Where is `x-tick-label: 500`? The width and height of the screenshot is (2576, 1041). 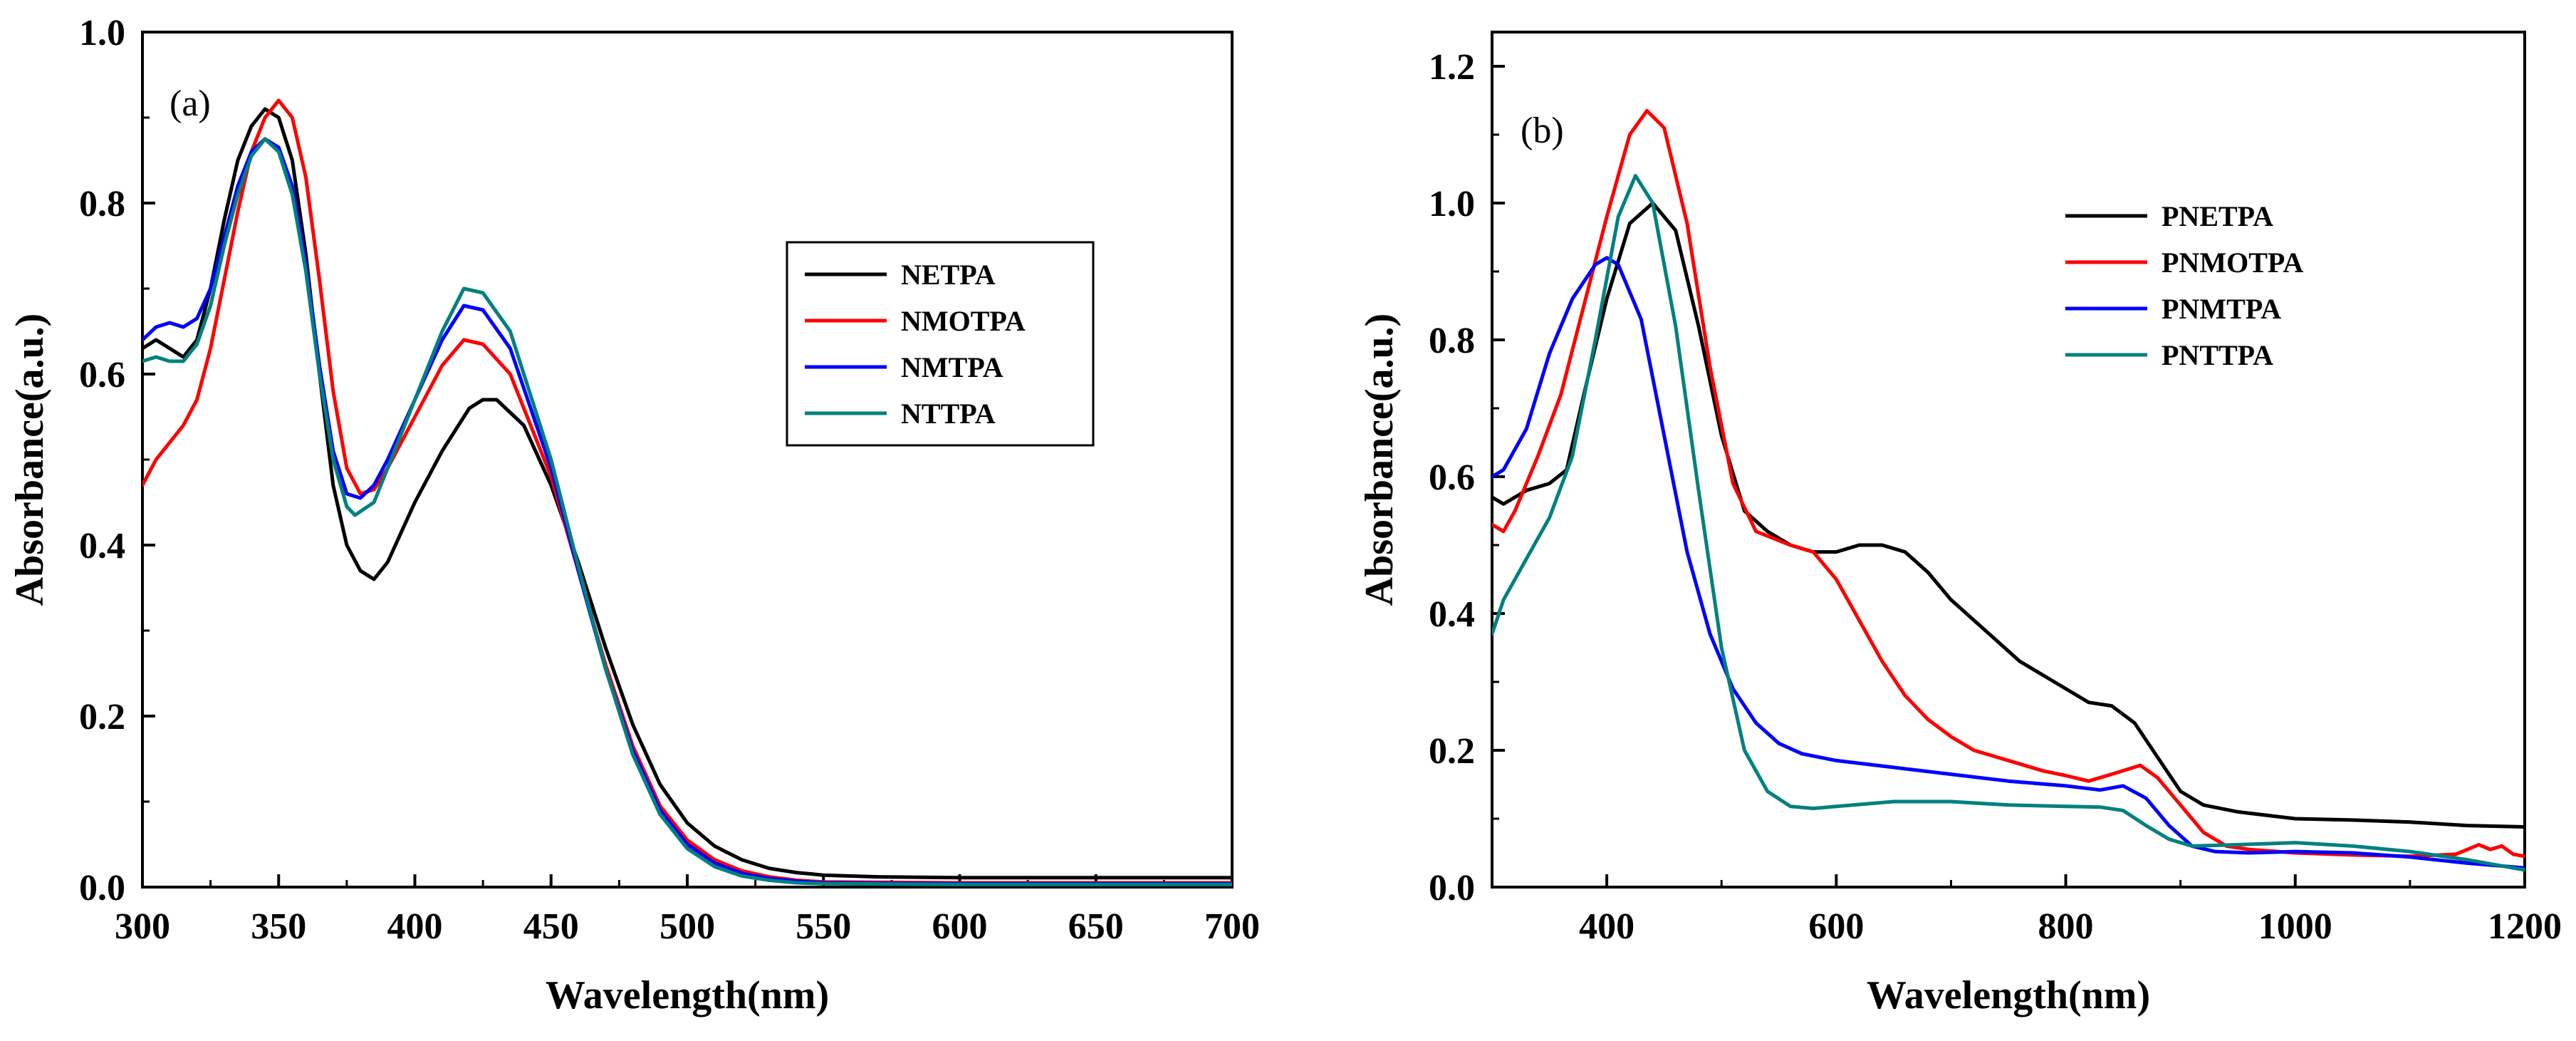
x-tick-label: 500 is located at coordinates (687, 926).